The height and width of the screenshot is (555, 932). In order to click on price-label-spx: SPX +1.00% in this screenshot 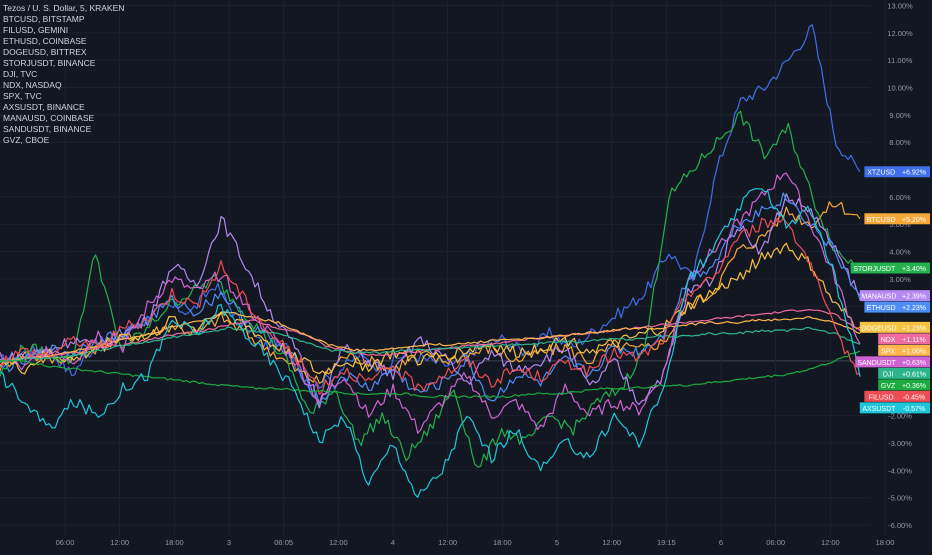, I will do `click(904, 350)`.